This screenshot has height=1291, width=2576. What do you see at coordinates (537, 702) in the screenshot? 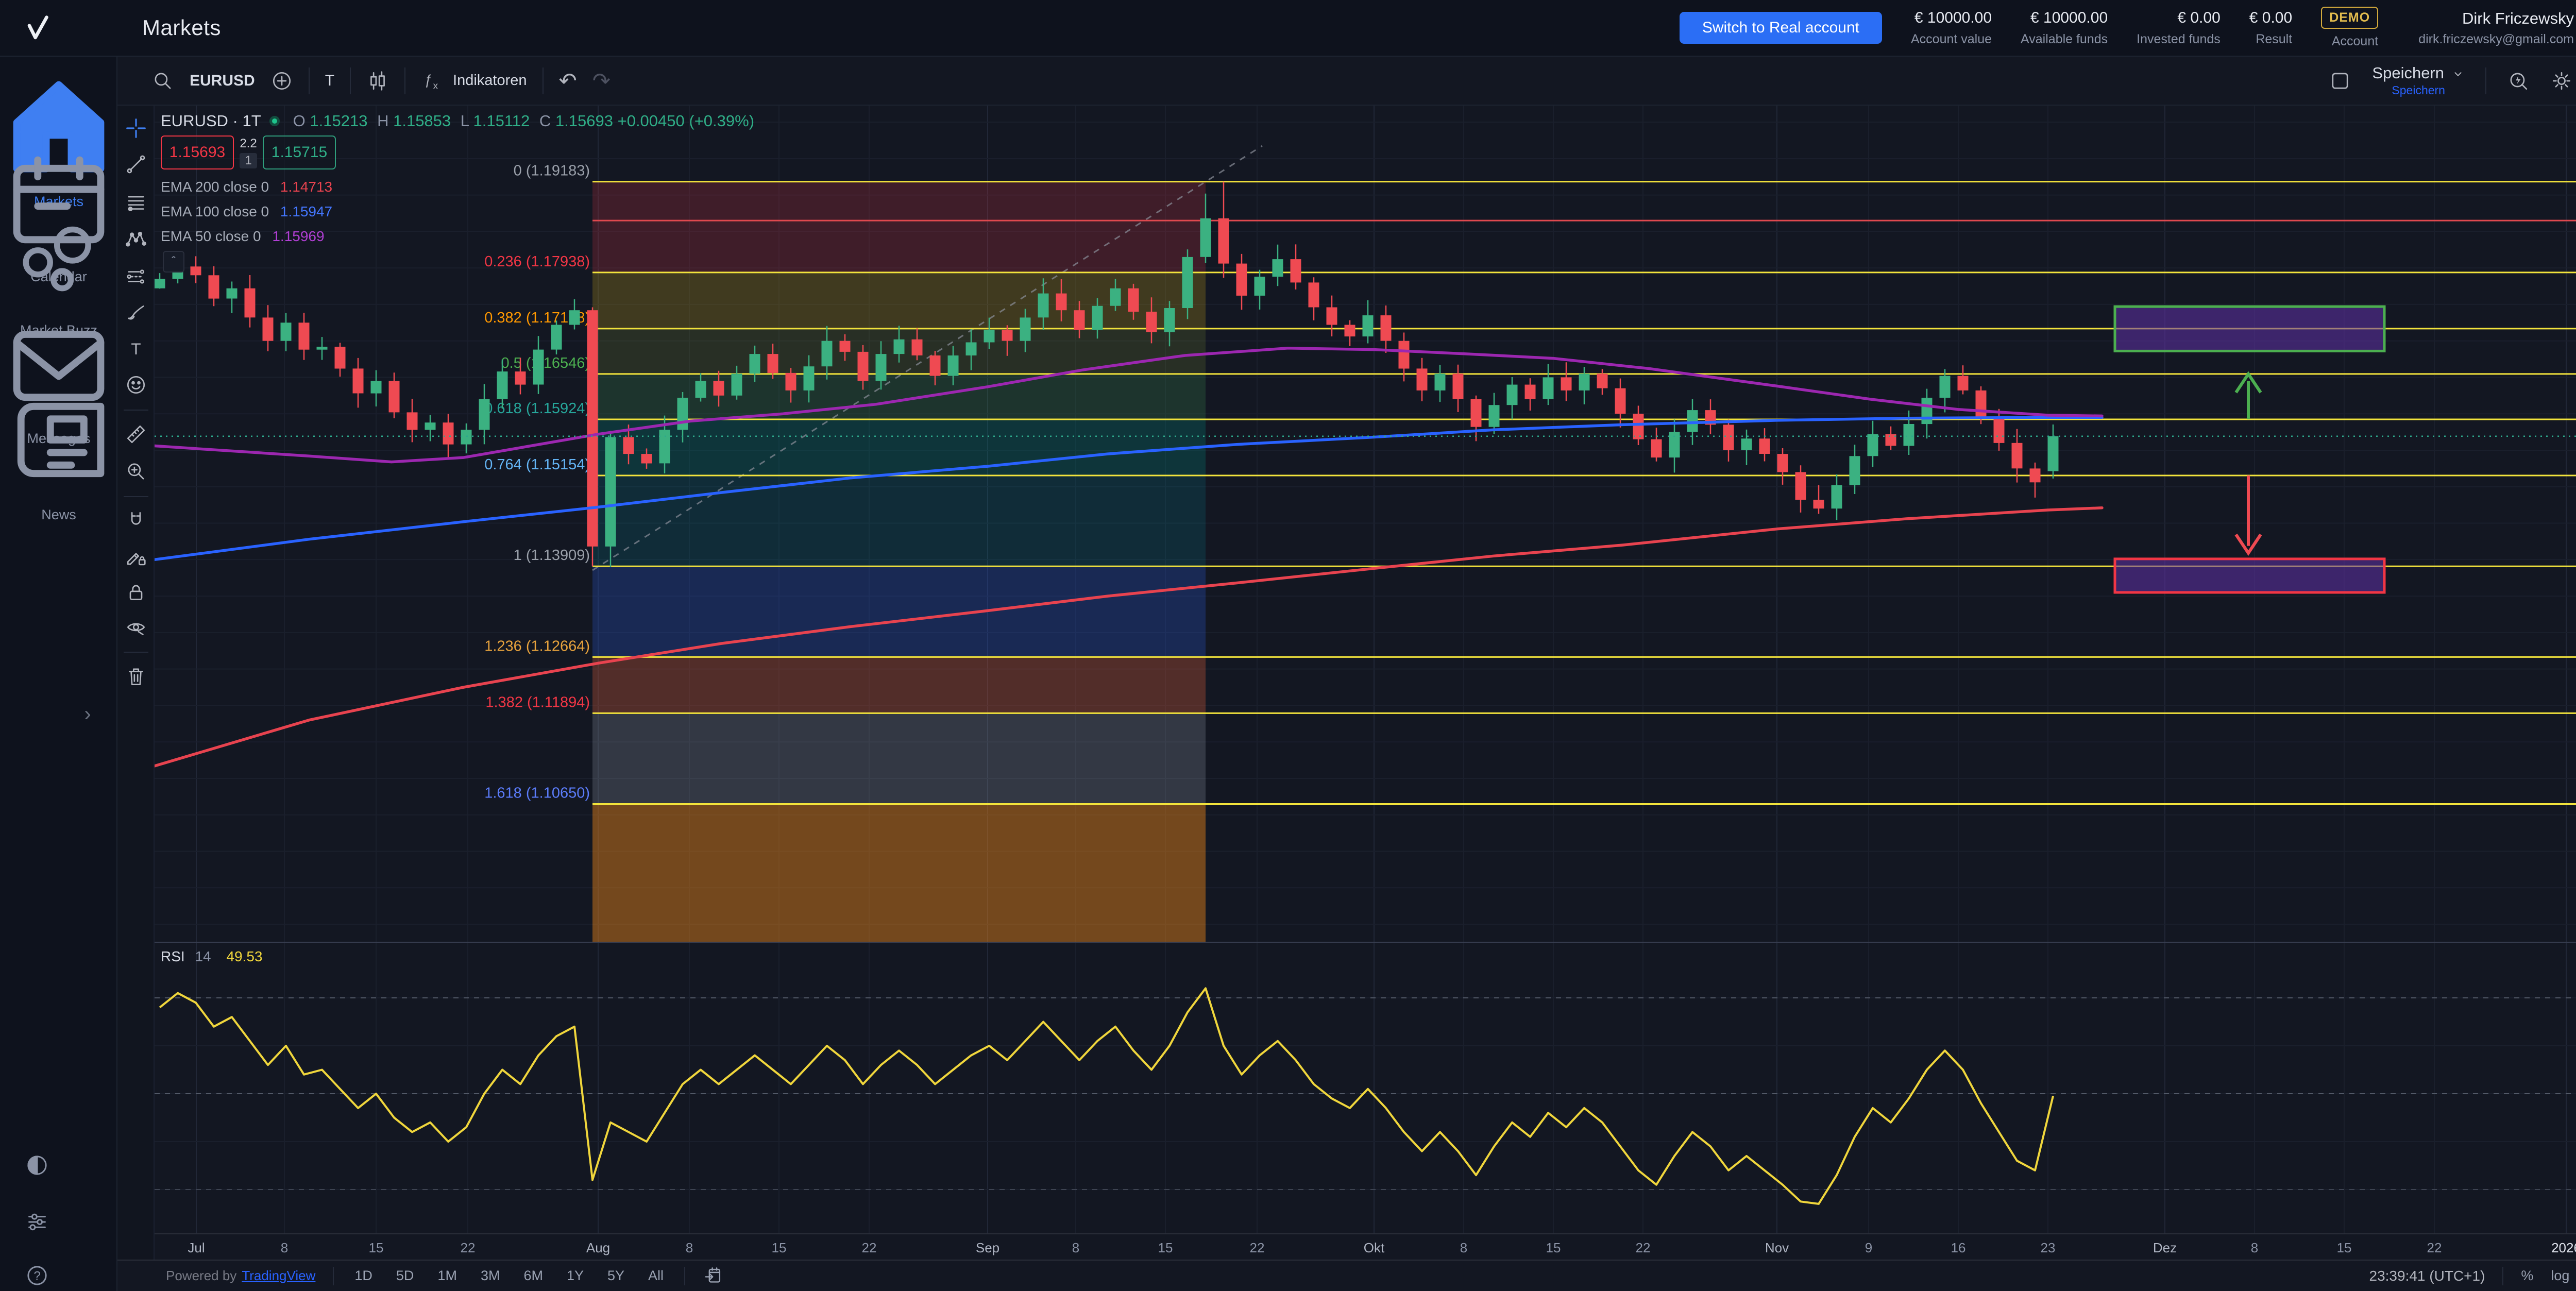
I see `svg-text: 1.382 (1.11894)` at bounding box center [537, 702].